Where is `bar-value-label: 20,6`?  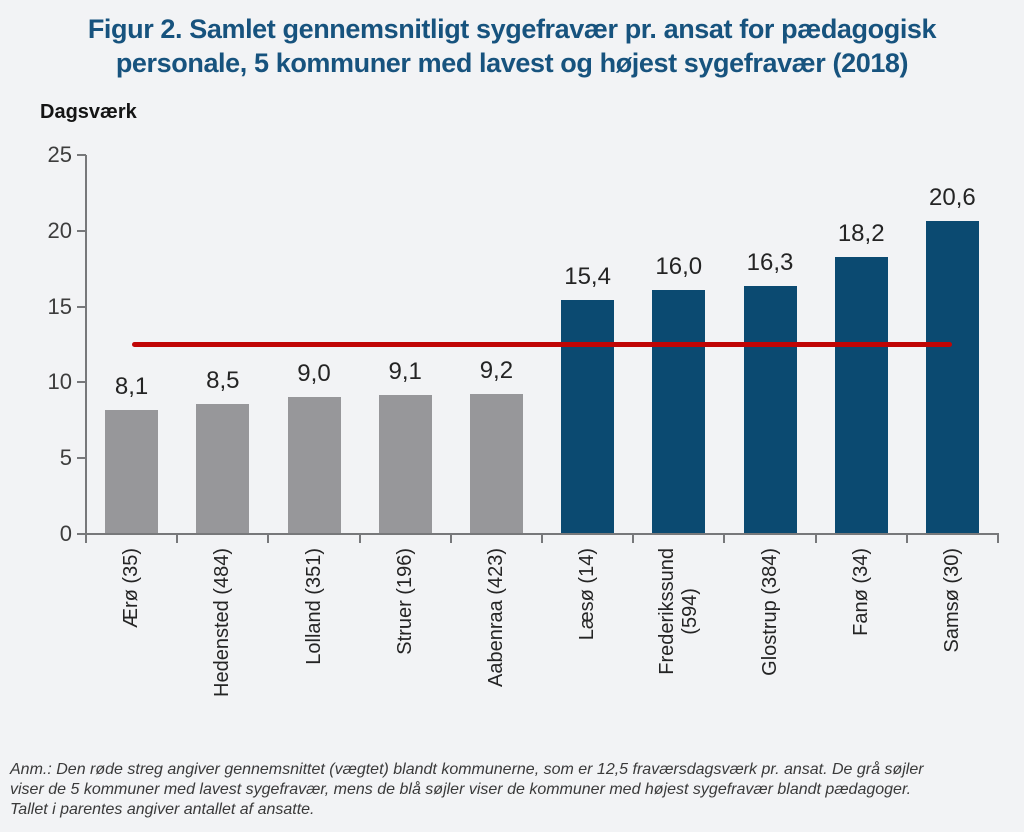
bar-value-label: 20,6 is located at coordinates (952, 197).